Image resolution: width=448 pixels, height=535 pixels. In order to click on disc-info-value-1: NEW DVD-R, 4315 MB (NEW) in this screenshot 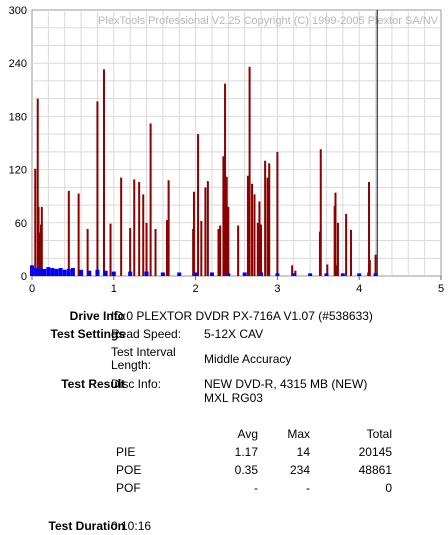, I will do `click(286, 384)`.